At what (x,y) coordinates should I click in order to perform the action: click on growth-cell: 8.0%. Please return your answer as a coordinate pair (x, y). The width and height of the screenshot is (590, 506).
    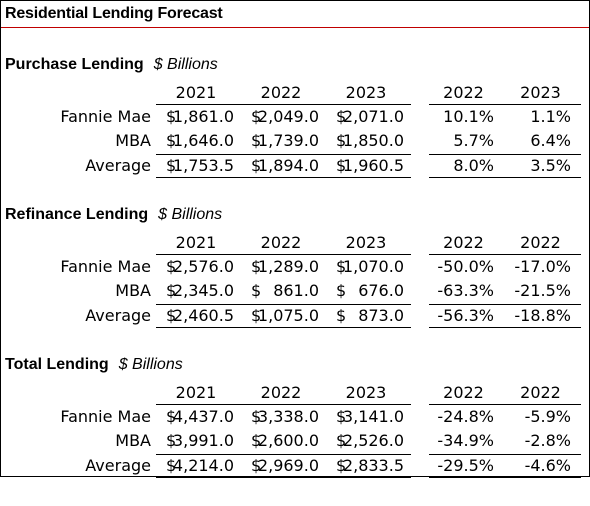
    Looking at the image, I should click on (473, 165).